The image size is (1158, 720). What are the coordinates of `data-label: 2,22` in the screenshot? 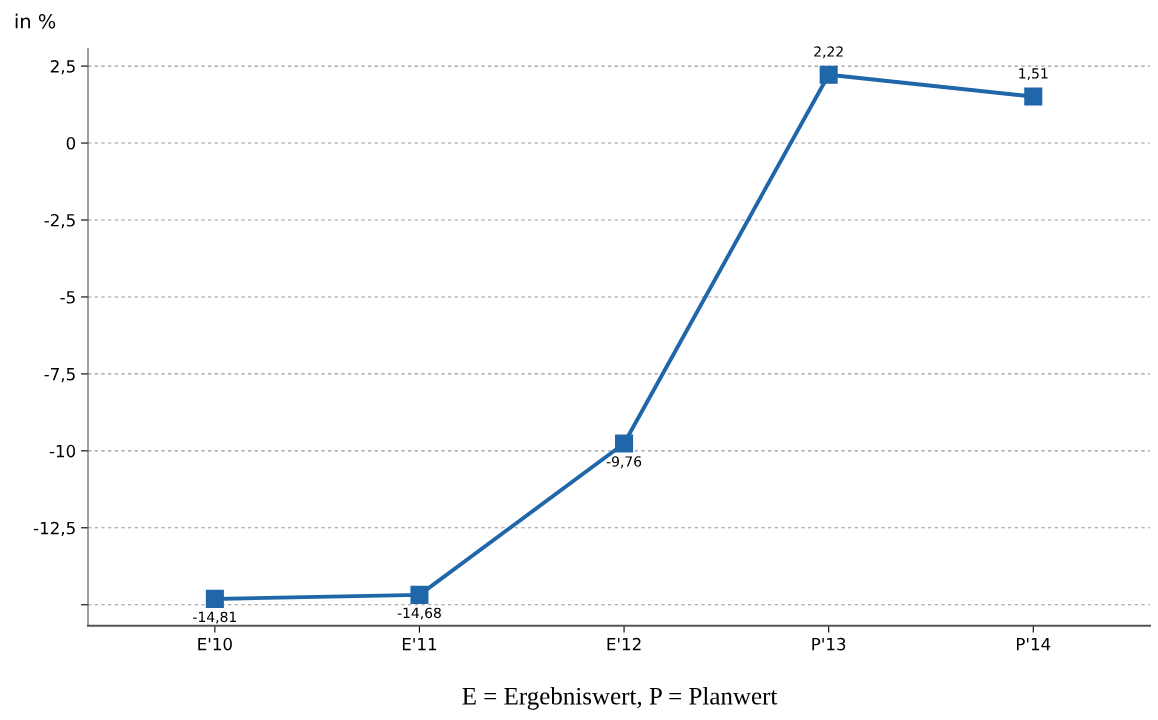 It's located at (828, 52).